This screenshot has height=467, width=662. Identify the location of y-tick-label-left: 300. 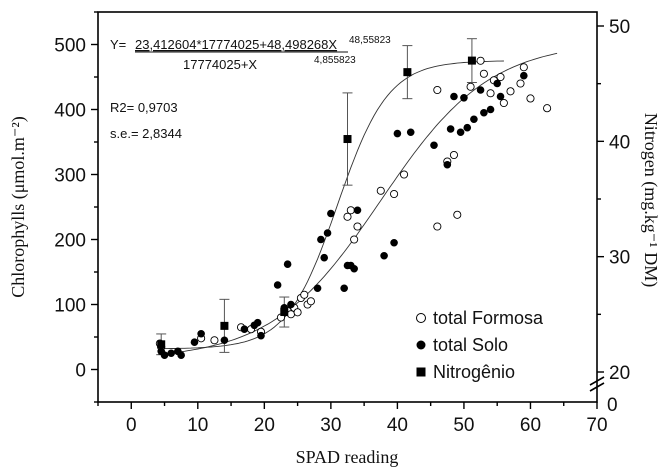
(70, 176).